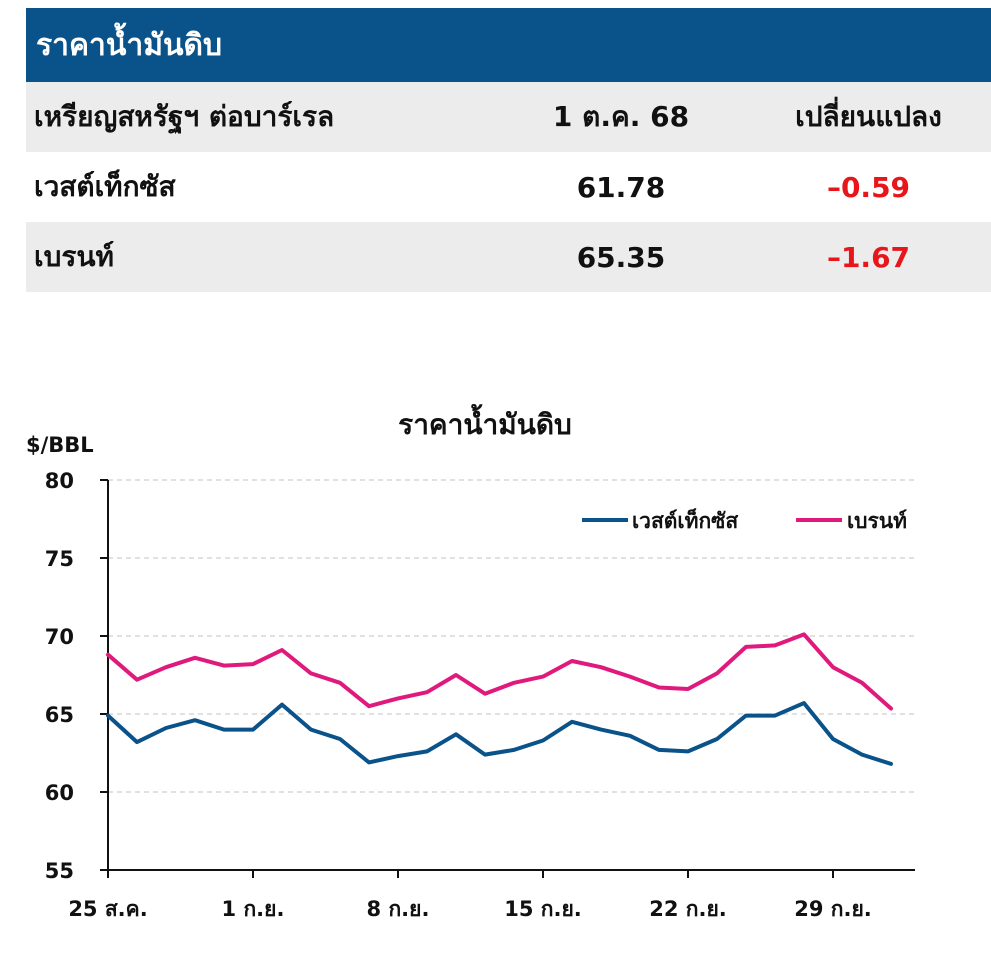  I want to click on y-tick-label: 70, so click(59, 637).